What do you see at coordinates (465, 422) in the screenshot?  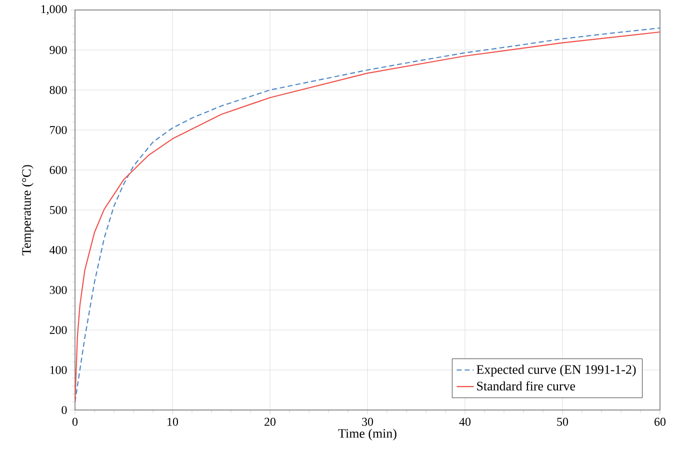 I see `x-tick-label: 40` at bounding box center [465, 422].